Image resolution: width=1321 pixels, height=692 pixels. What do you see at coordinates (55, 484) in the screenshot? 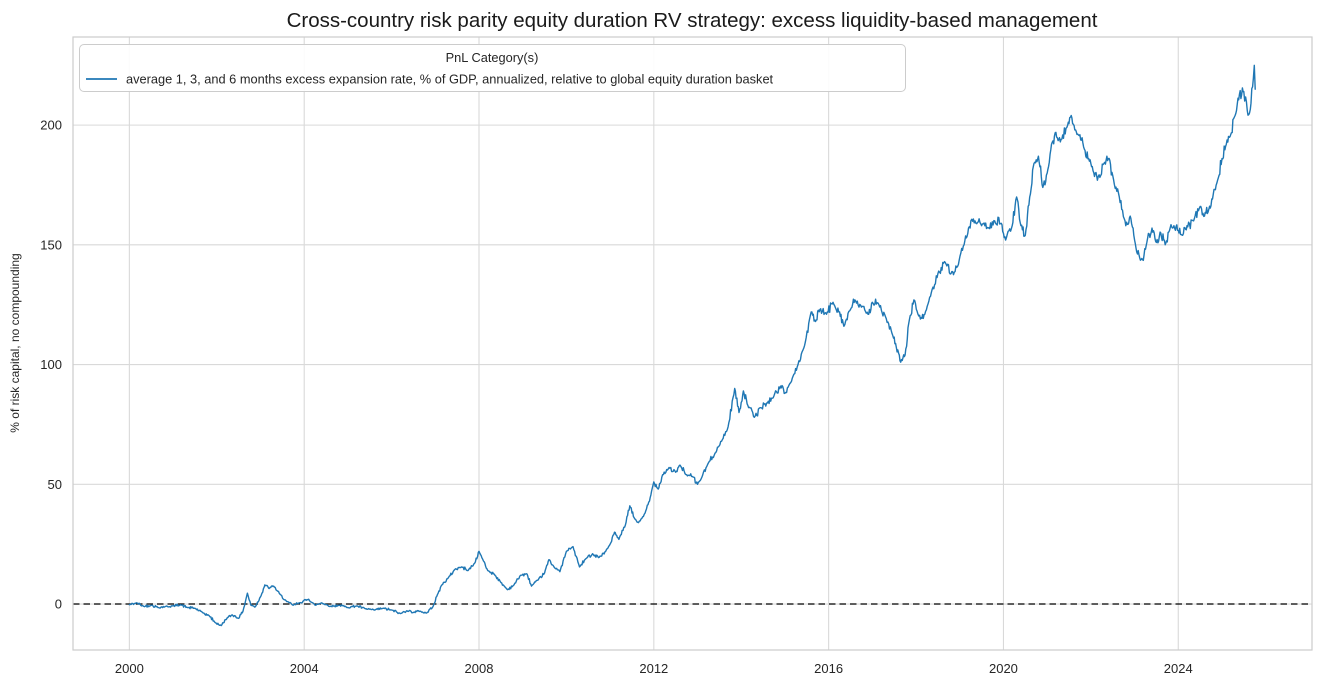
I see `y-tick-label: 50` at bounding box center [55, 484].